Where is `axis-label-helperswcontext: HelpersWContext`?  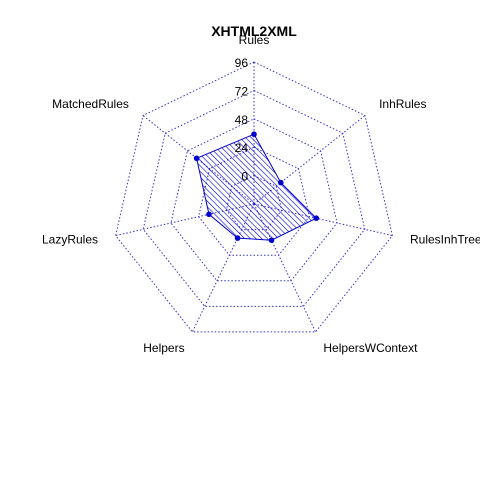
axis-label-helperswcontext: HelpersWContext is located at coordinates (370, 348).